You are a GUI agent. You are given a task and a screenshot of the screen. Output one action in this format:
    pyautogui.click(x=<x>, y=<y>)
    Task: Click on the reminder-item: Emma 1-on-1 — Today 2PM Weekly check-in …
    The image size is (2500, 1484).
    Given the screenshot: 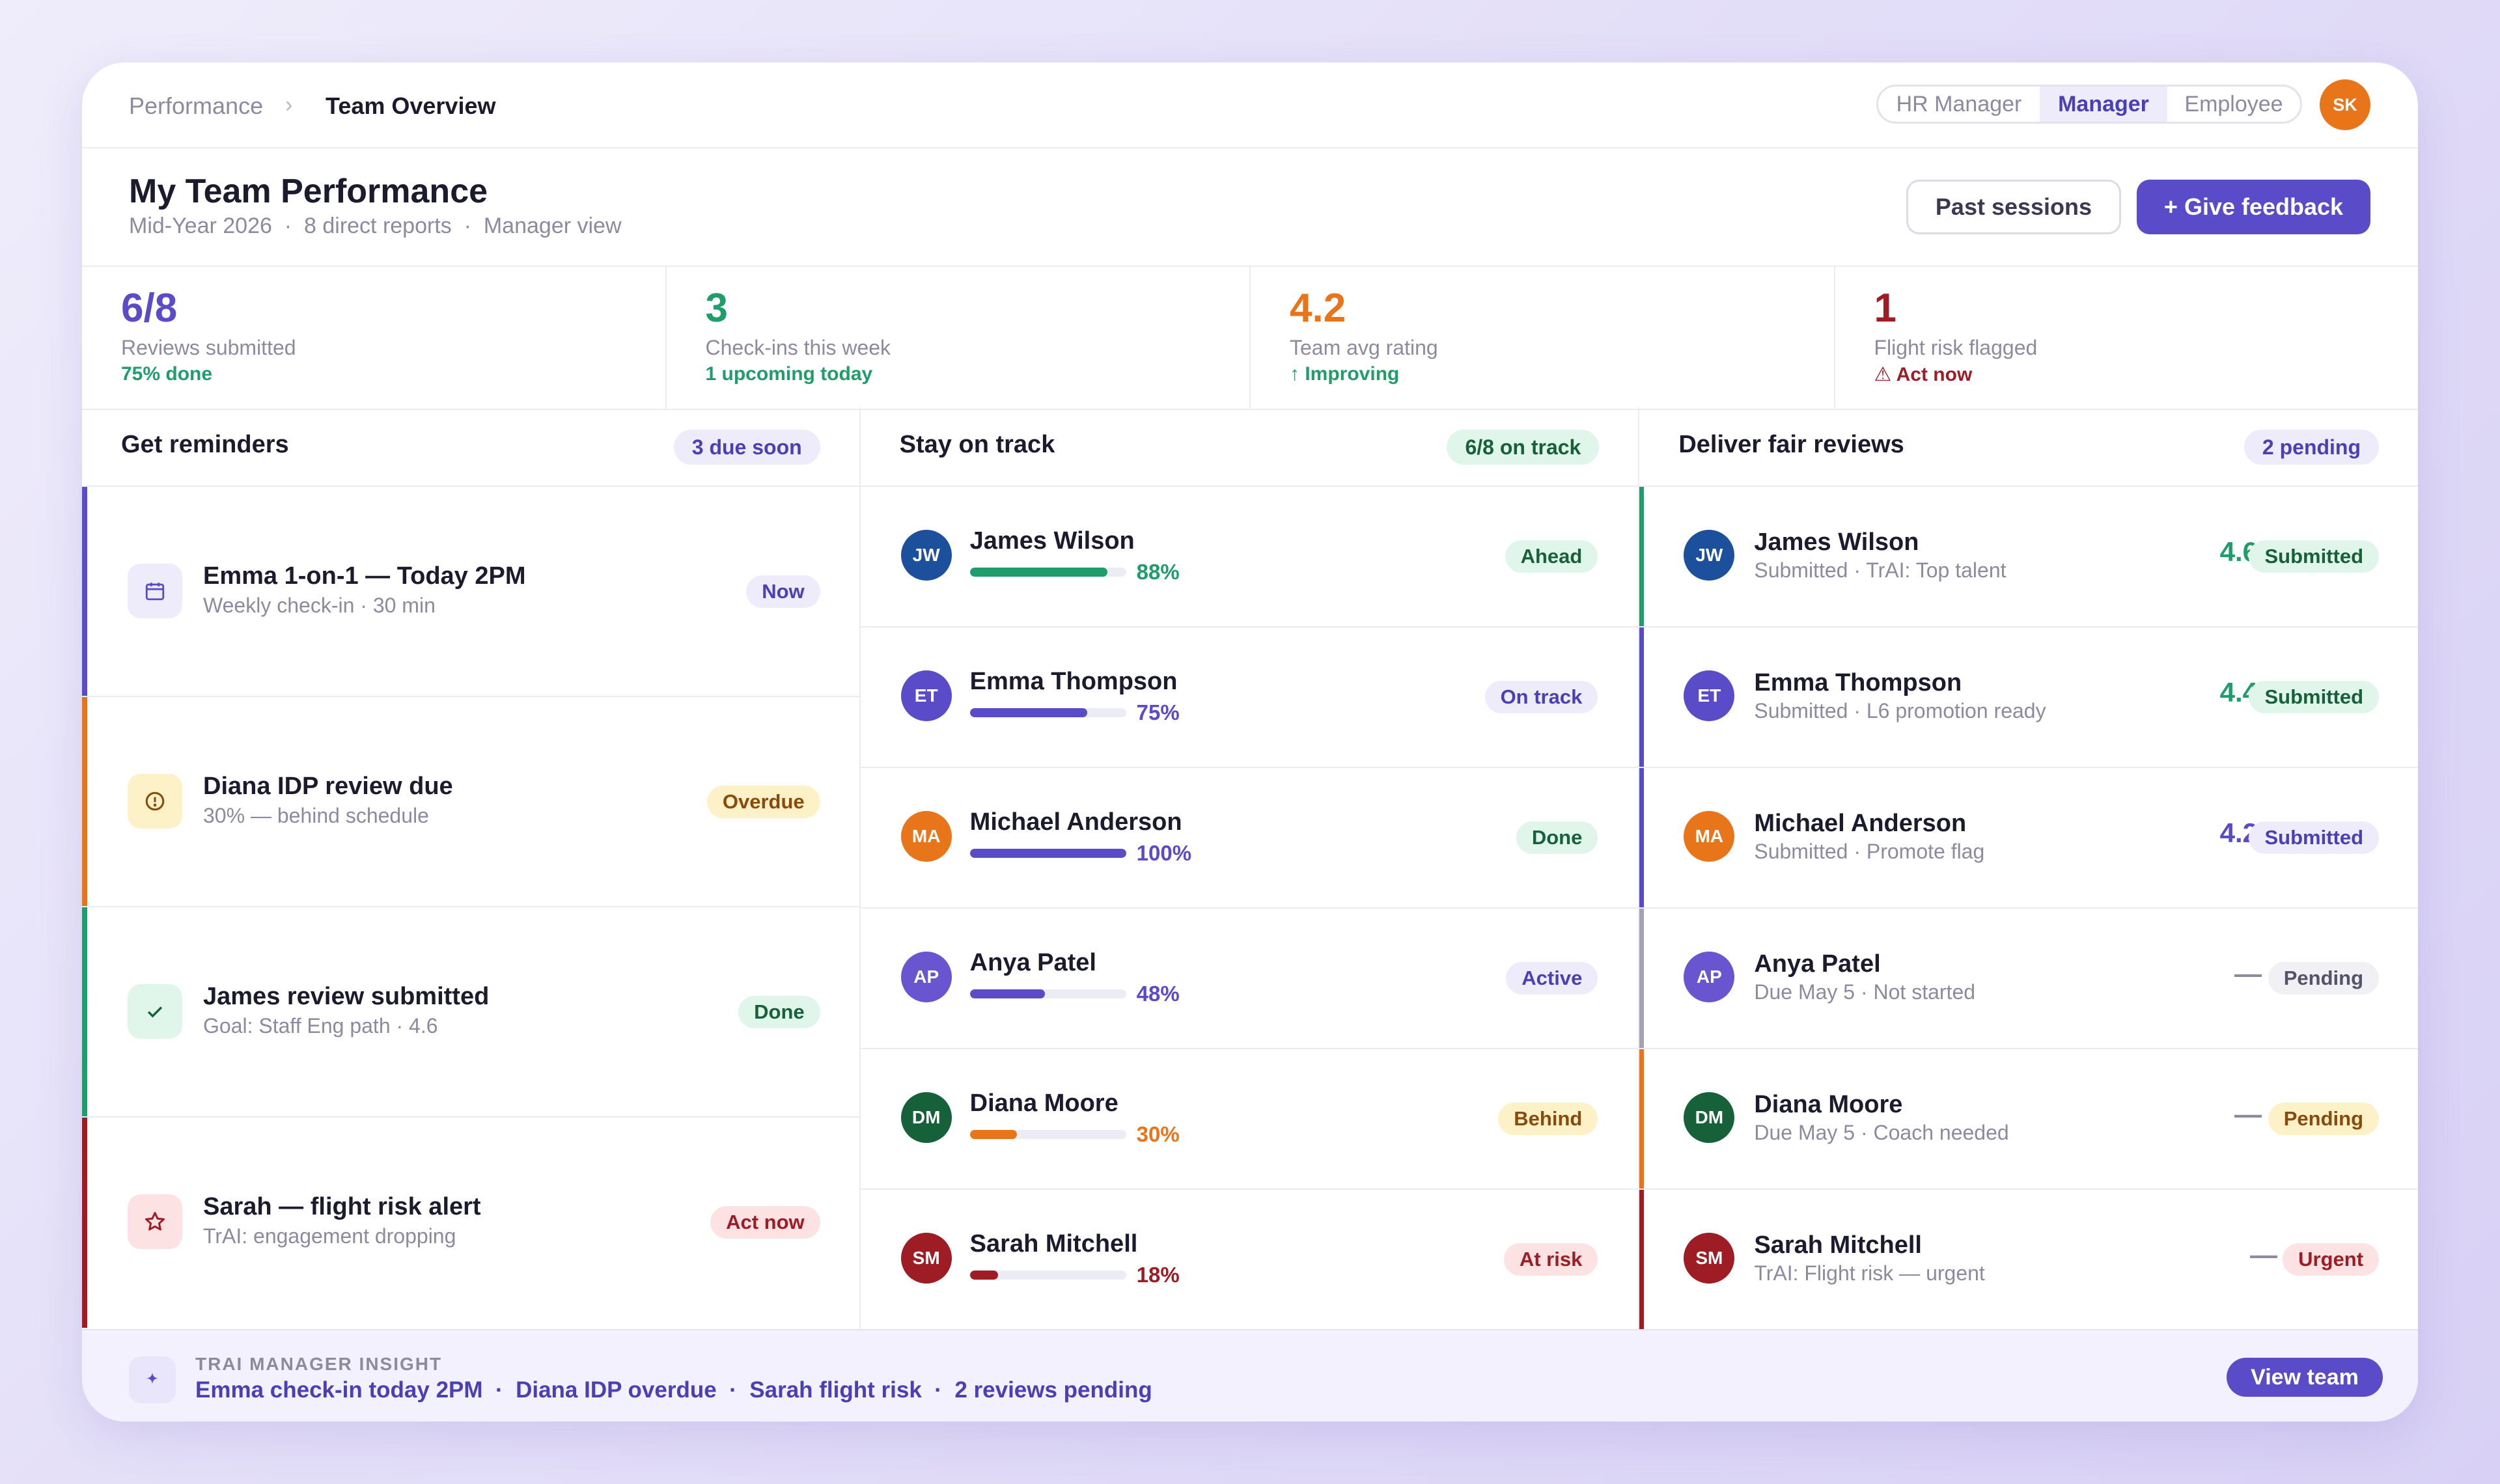 What is the action you would take?
    pyautogui.click(x=470, y=592)
    